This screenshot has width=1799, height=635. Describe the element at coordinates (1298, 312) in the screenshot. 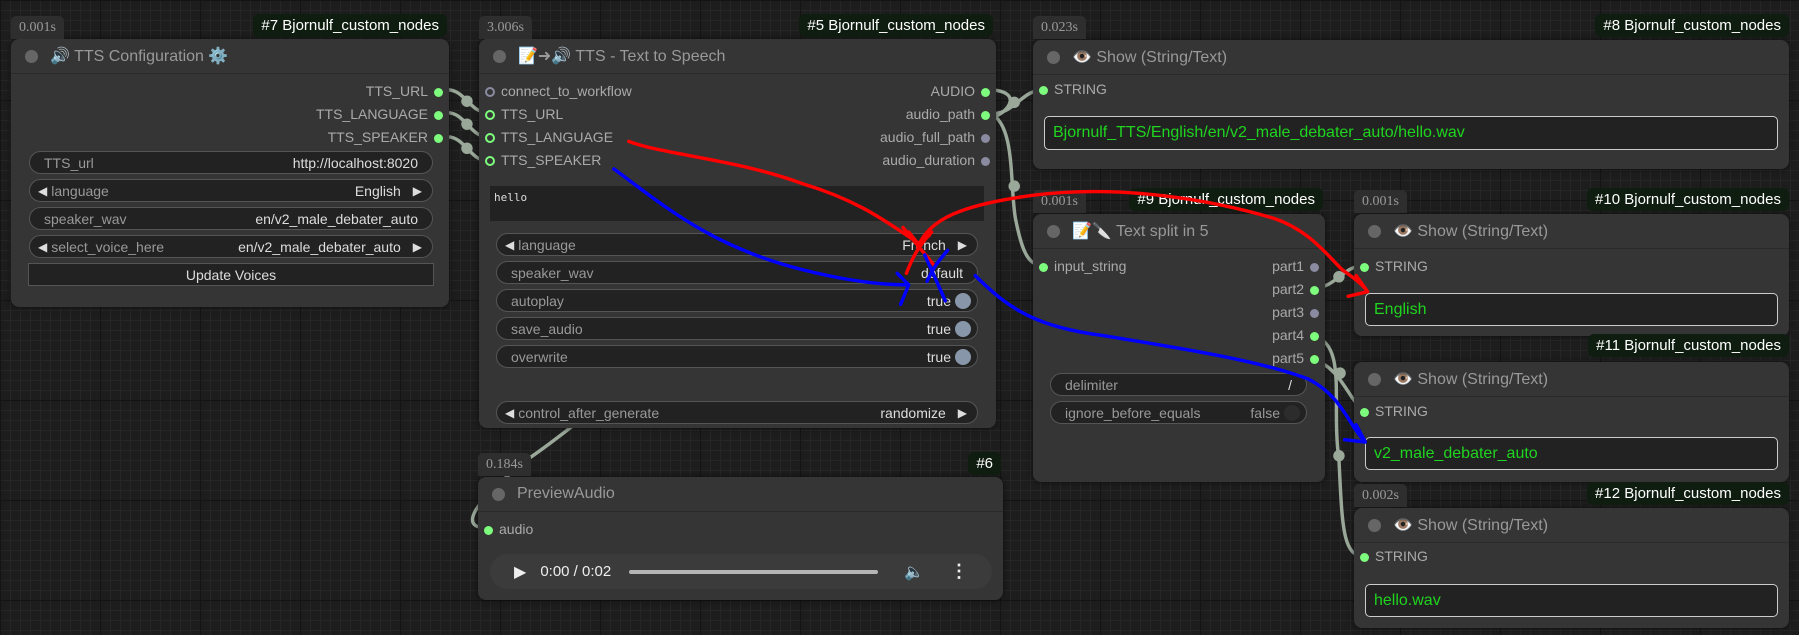

I see `output-part3: part3` at that location.